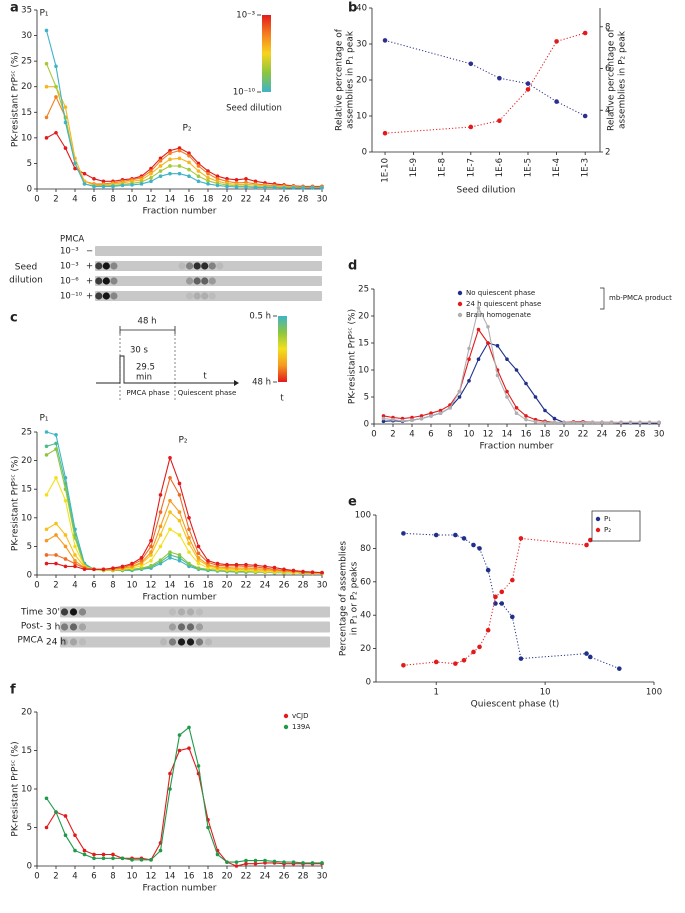 The image size is (685, 913). What do you see at coordinates (26, 268) in the screenshot?
I see `blot-side-label: Seed` at bounding box center [26, 268].